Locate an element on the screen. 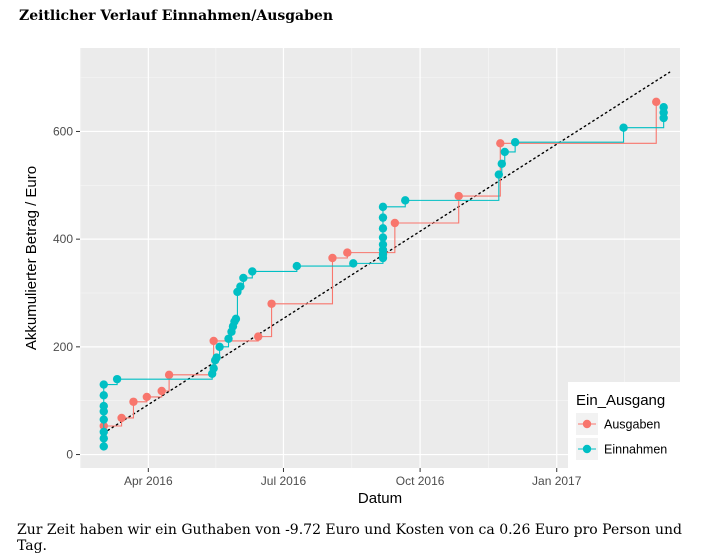 This screenshot has height=558, width=701. y-tick-label: 200 is located at coordinates (63, 347).